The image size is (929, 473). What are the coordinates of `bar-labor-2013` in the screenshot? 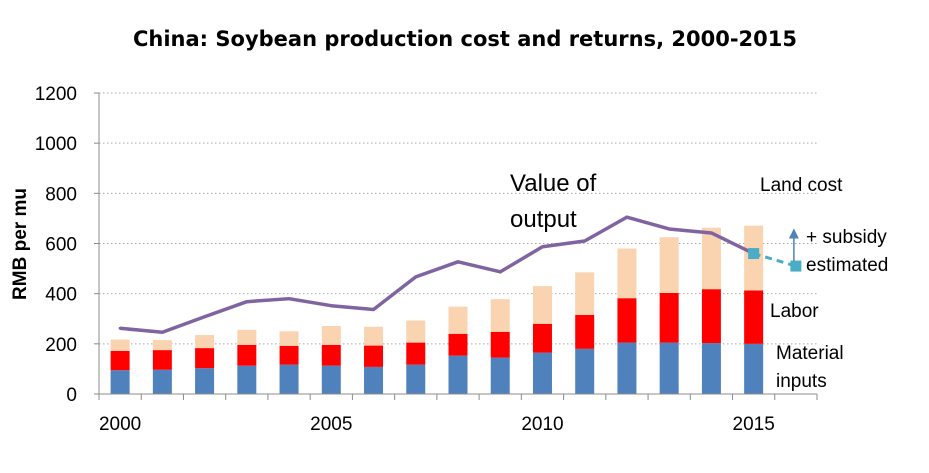 It's located at (669, 317).